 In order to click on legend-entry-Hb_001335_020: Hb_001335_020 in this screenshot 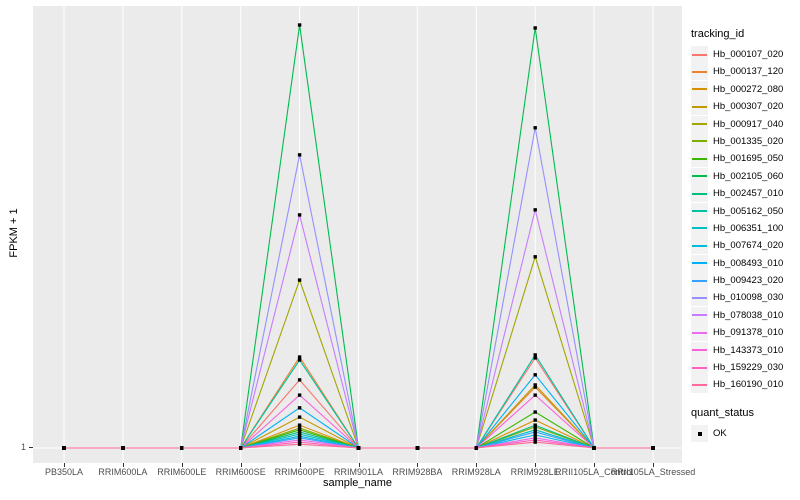, I will do `click(745, 141)`.